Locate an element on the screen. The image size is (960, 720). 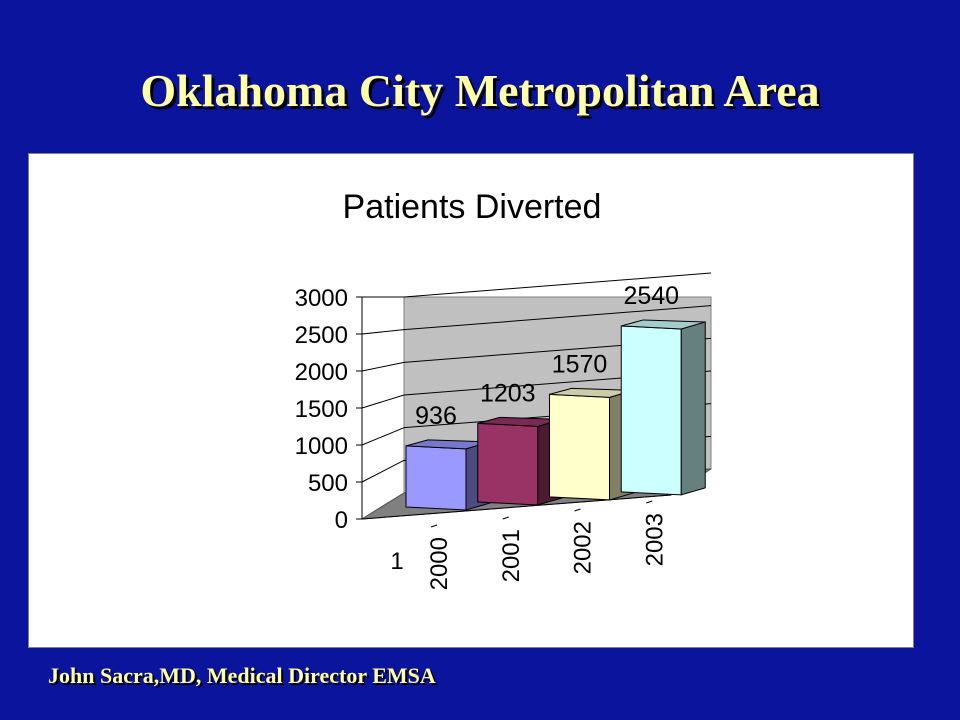
x-axis is located at coordinates (516, 507).